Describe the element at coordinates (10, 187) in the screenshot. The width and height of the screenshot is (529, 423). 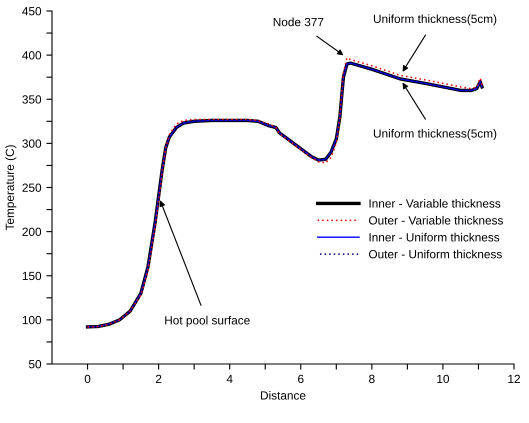
I see `y-axis-title: Temperature (C)` at that location.